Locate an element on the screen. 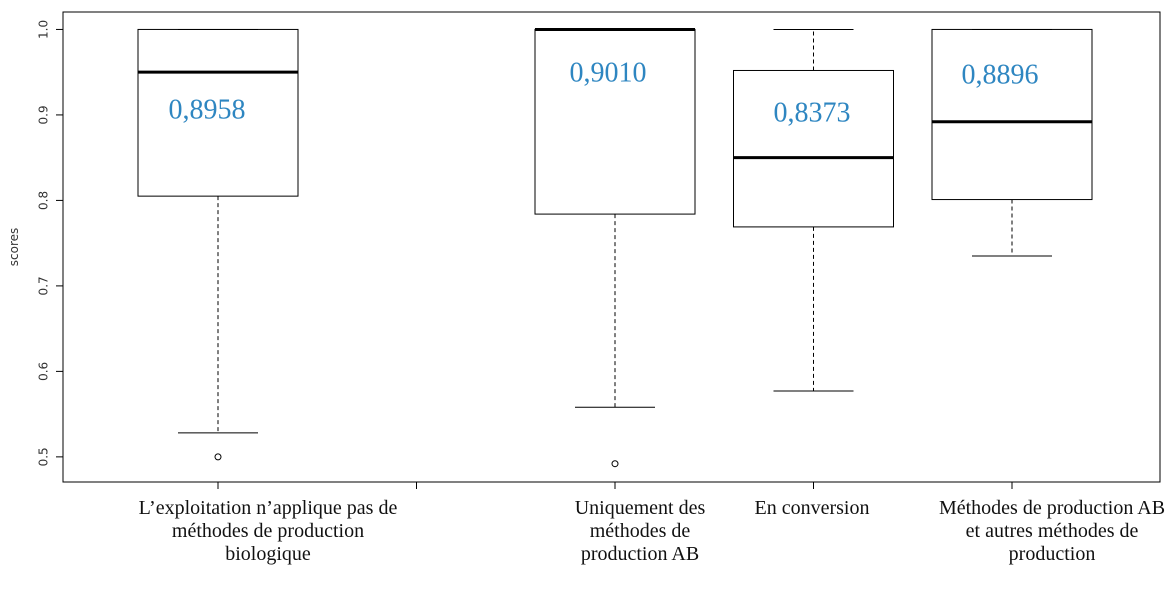 The image size is (1173, 594). annotation: 0,9010 is located at coordinates (608, 72).